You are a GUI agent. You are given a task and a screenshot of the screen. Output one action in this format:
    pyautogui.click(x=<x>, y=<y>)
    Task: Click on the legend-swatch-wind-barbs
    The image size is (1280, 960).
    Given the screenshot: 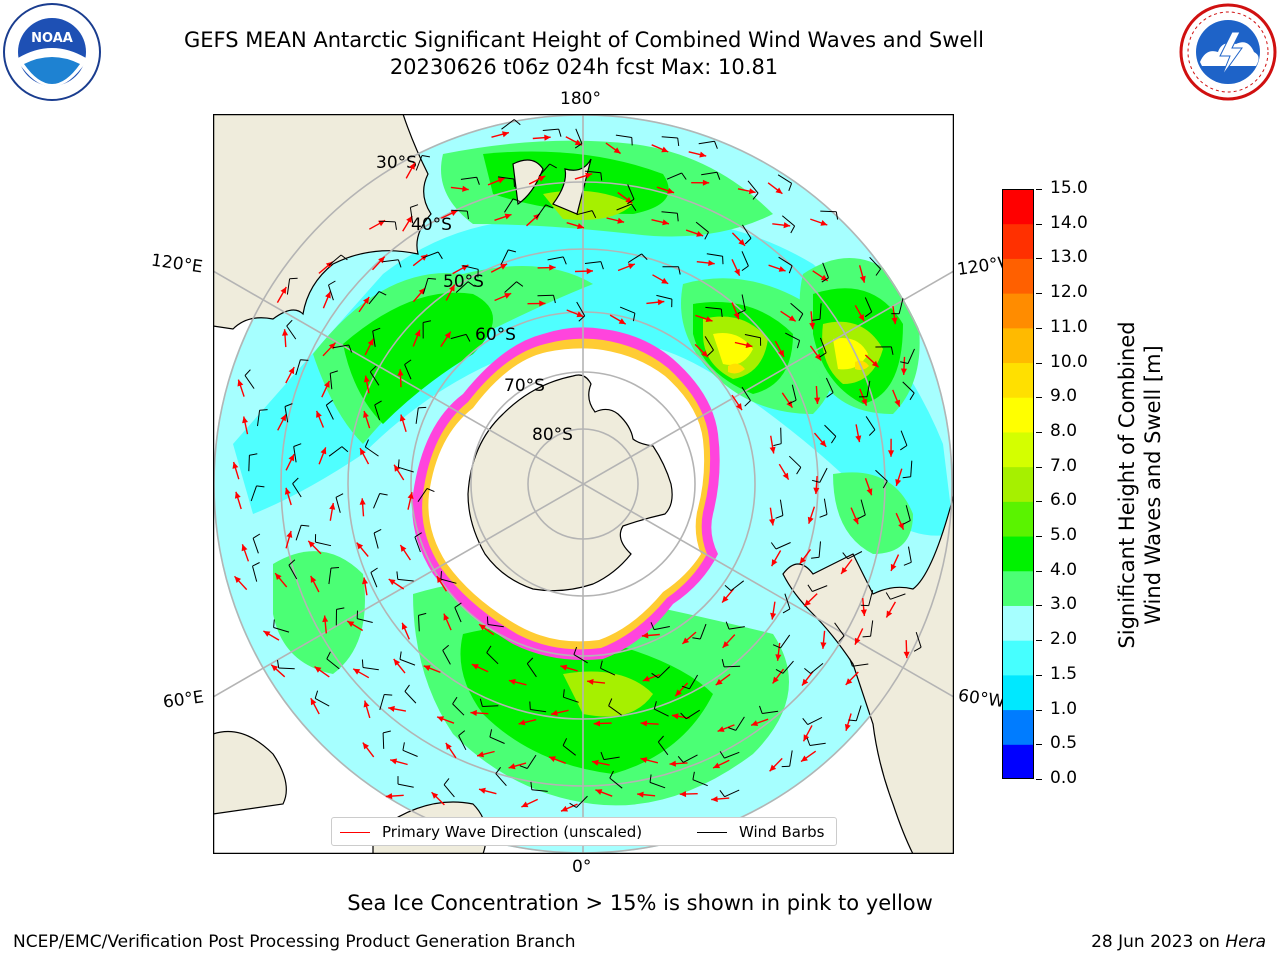 What is the action you would take?
    pyautogui.click(x=712, y=832)
    